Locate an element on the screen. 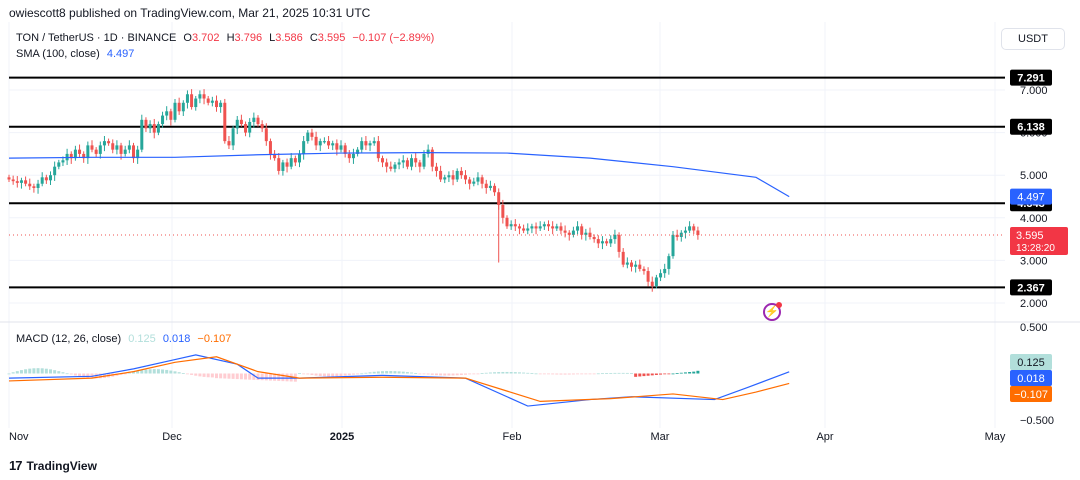 This screenshot has width=1080, height=480. sma-legend: SMA (100, close) 4.497 is located at coordinates (75, 54).